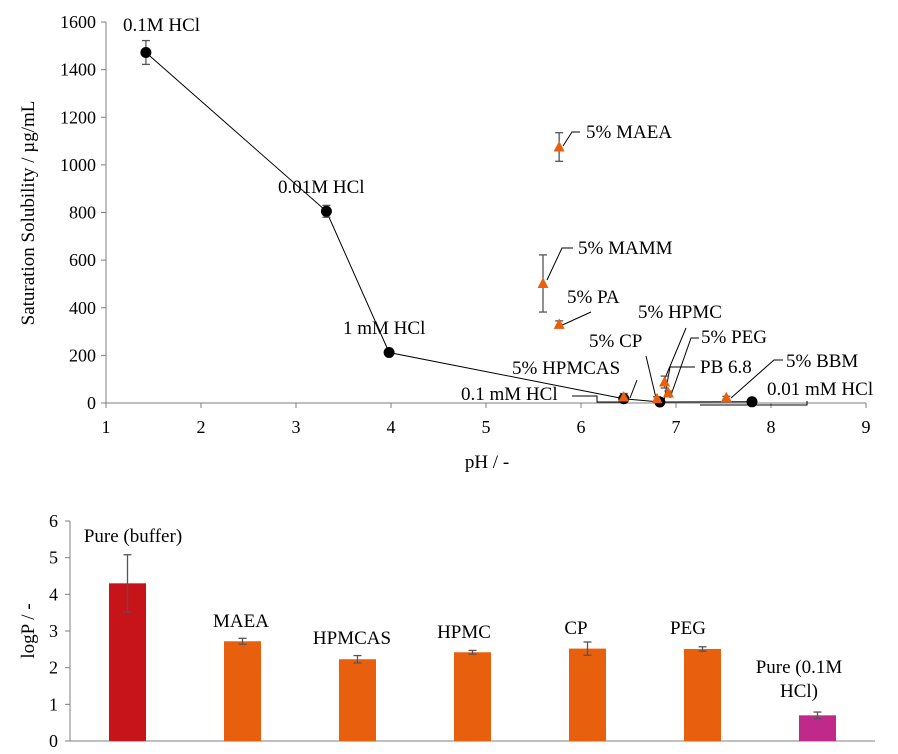 This screenshot has height=754, width=898. What do you see at coordinates (296, 427) in the screenshot?
I see `scatter-x-tick-label: 3` at bounding box center [296, 427].